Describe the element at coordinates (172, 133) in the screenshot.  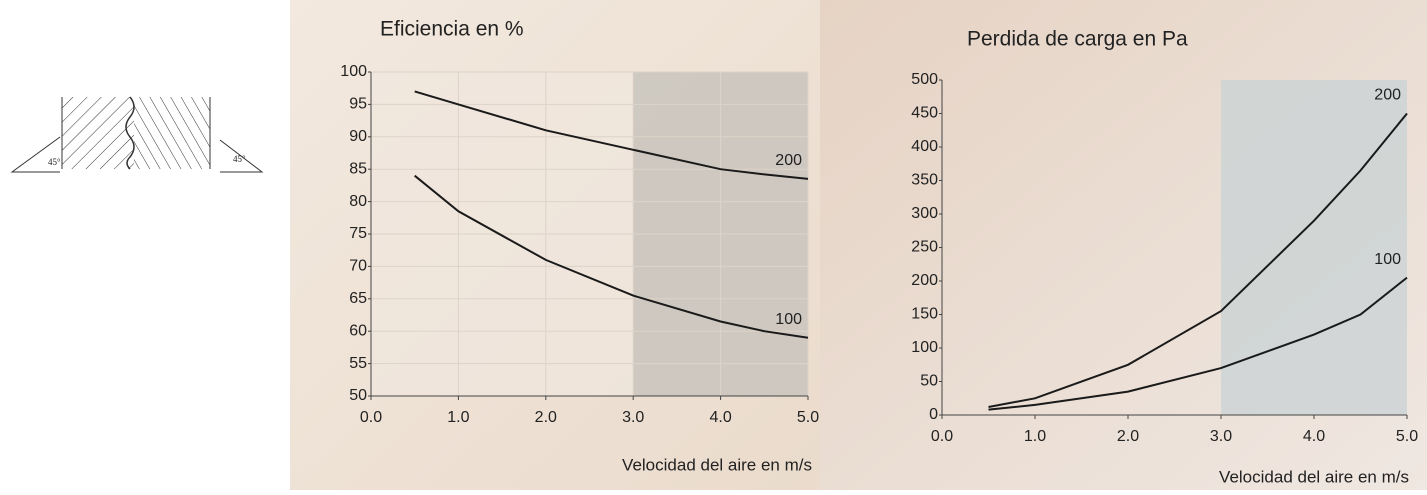
I see `hatch-right` at that location.